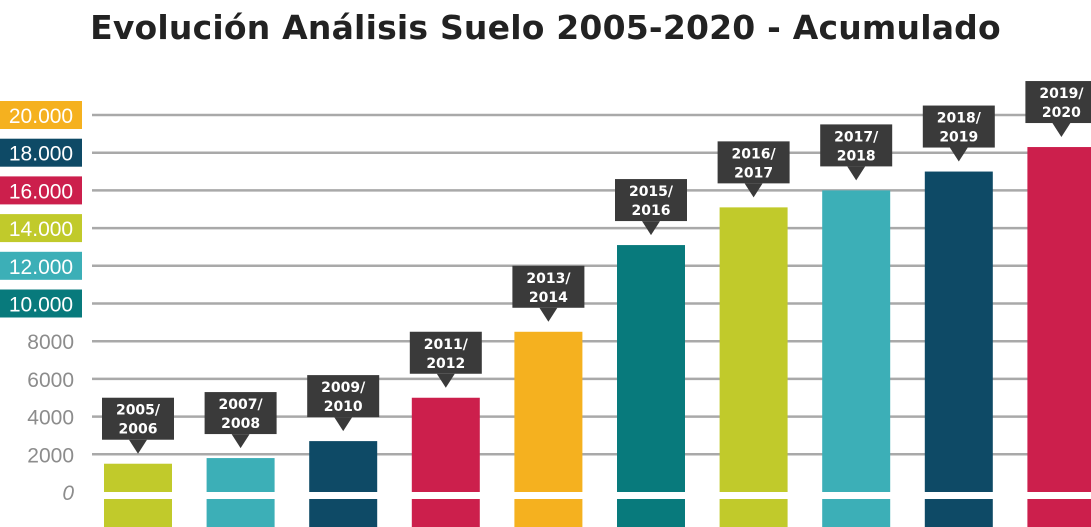  What do you see at coordinates (548, 279) in the screenshot?
I see `category-label: 2013/` at bounding box center [548, 279].